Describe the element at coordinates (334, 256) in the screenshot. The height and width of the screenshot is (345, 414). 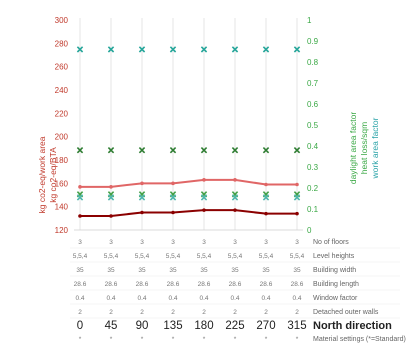
I see `table-row-label: Level heights` at that location.